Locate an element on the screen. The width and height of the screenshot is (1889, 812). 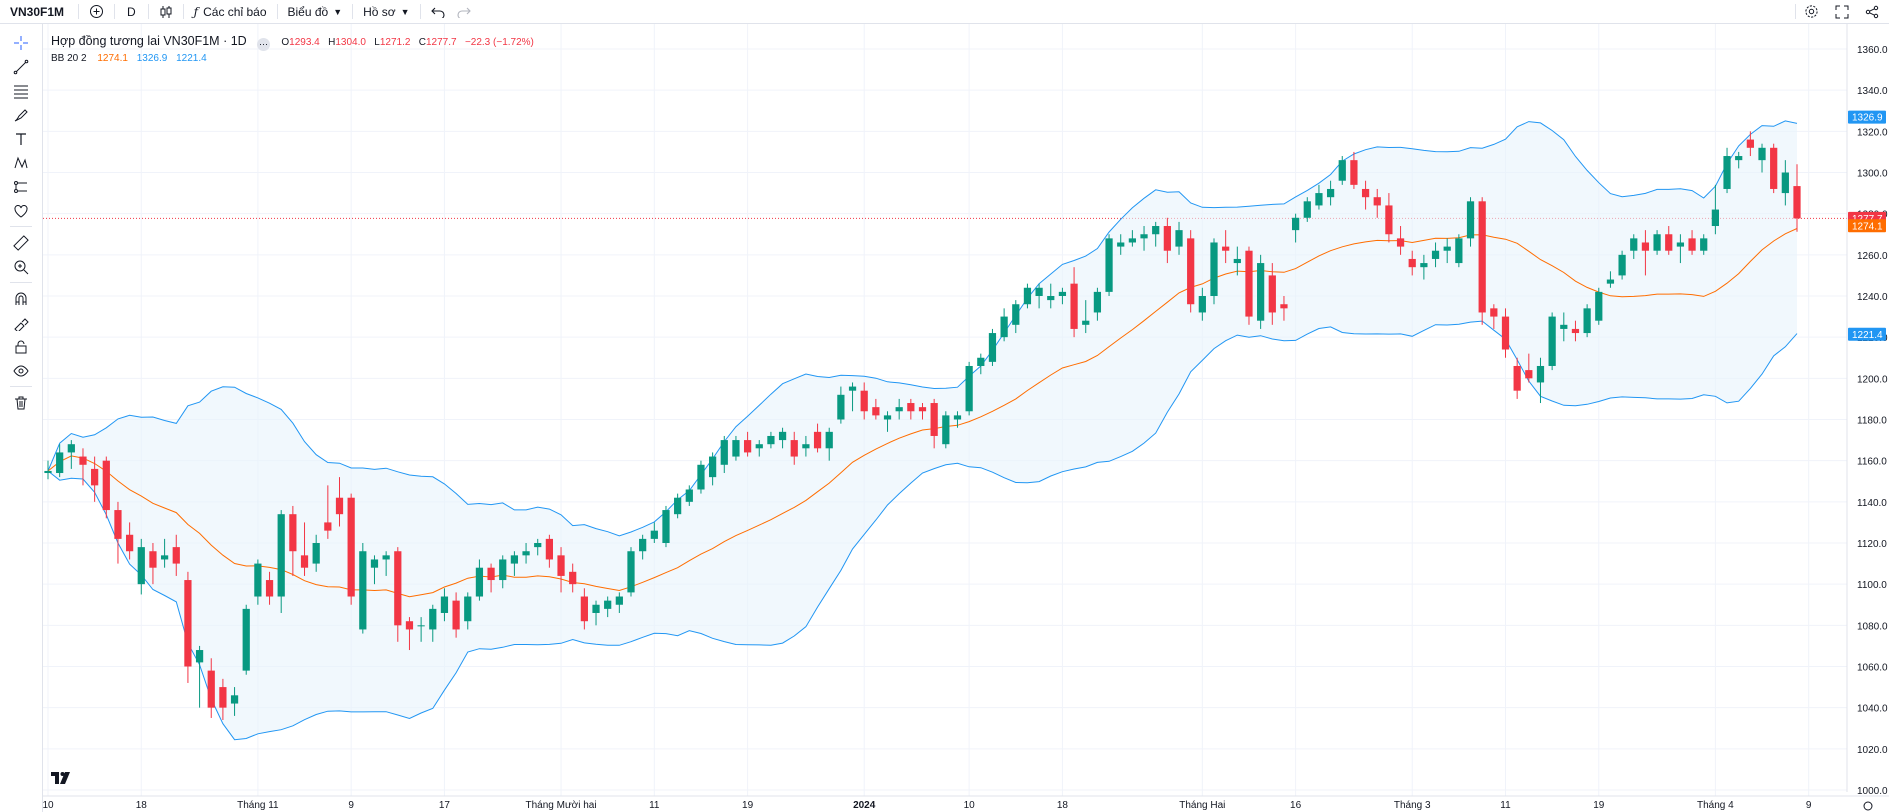
lock-drawings-button is located at coordinates (21, 325).